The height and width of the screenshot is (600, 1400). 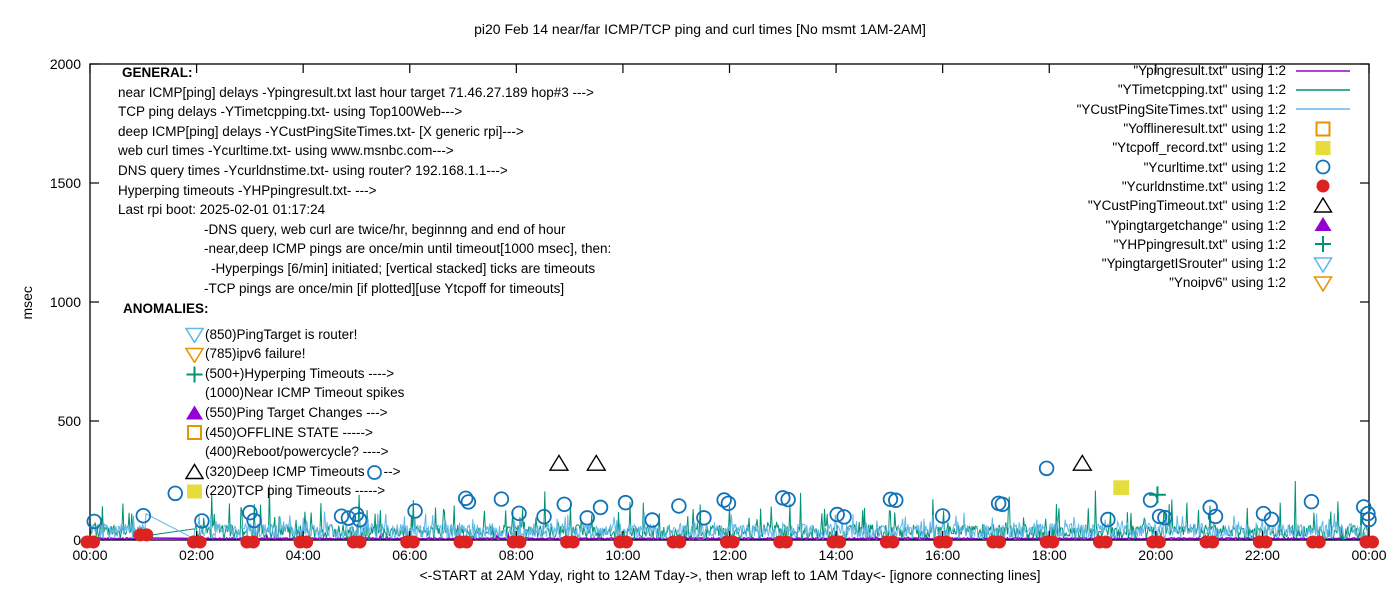 I want to click on legend-entry: "Ynoipv6" using 1:2, so click(x=1218, y=282).